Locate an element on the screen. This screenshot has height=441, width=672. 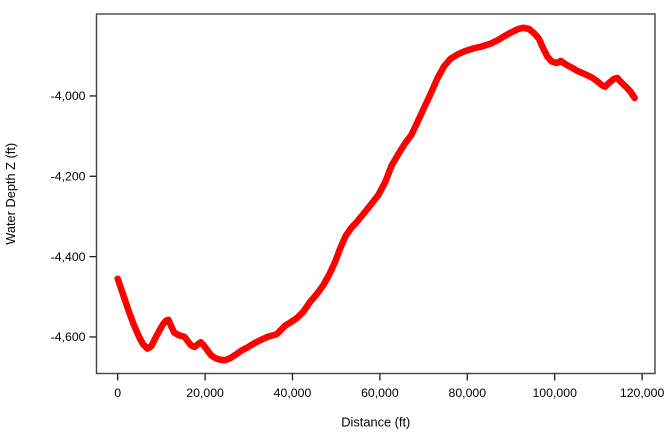
x-tick-label: 120,000 is located at coordinates (642, 393).